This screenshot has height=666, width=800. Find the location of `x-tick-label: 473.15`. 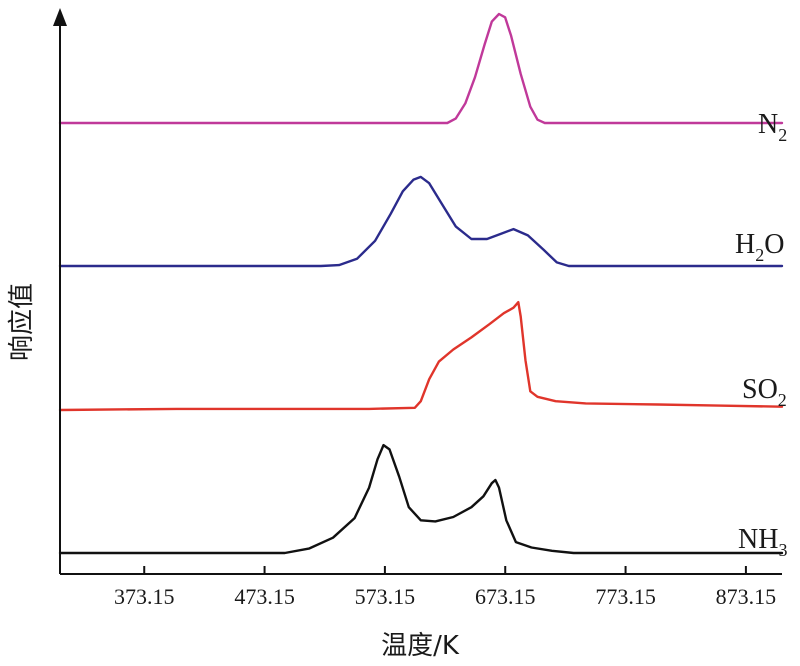

x-tick-label: 473.15 is located at coordinates (264, 596).